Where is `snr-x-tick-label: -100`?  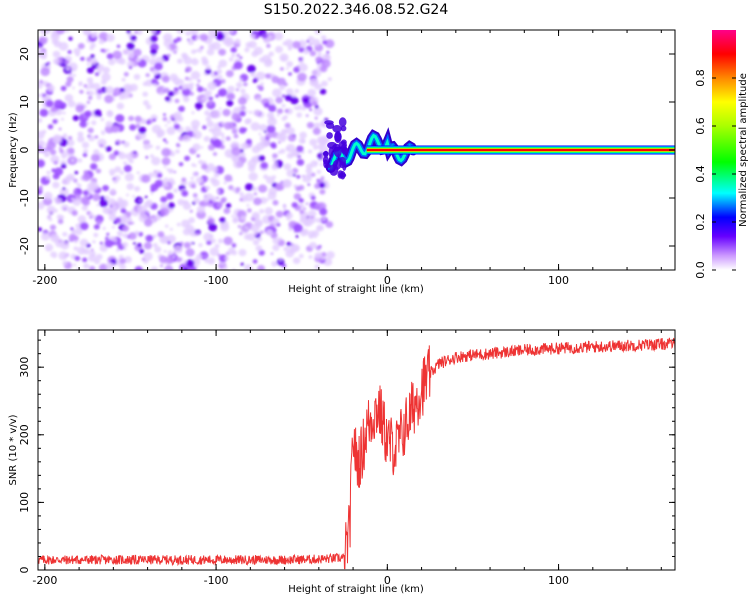 snr-x-tick-label: -100 is located at coordinates (216, 580).